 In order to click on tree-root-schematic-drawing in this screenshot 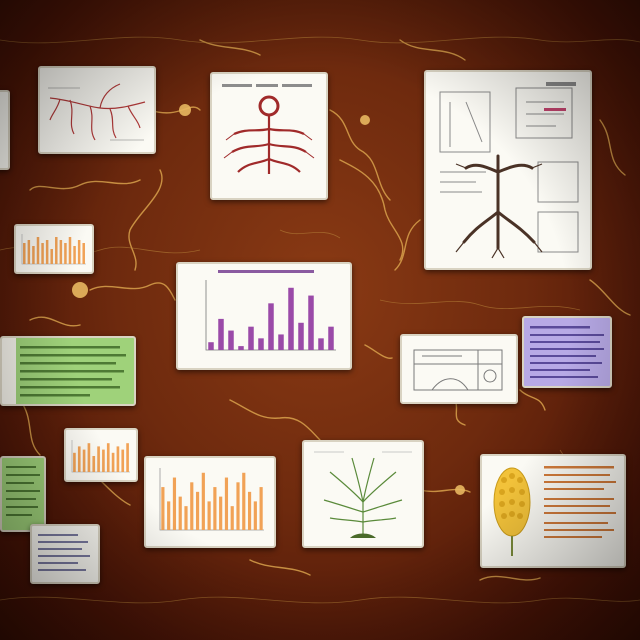, I will do `click(509, 170)`.